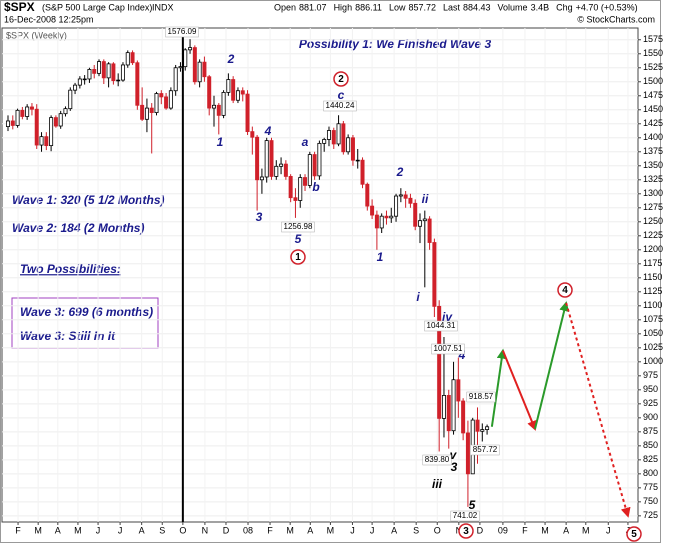 The height and width of the screenshot is (556, 674). What do you see at coordinates (652, 277) in the screenshot?
I see `y-tick-label: 1150` at bounding box center [652, 277].